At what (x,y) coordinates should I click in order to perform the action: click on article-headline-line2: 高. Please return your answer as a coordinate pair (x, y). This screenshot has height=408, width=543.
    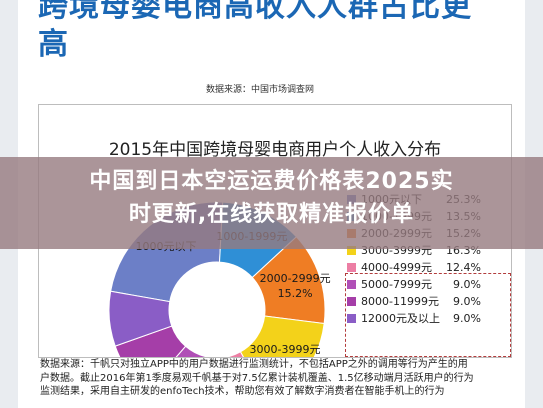
    Looking at the image, I should click on (53, 44).